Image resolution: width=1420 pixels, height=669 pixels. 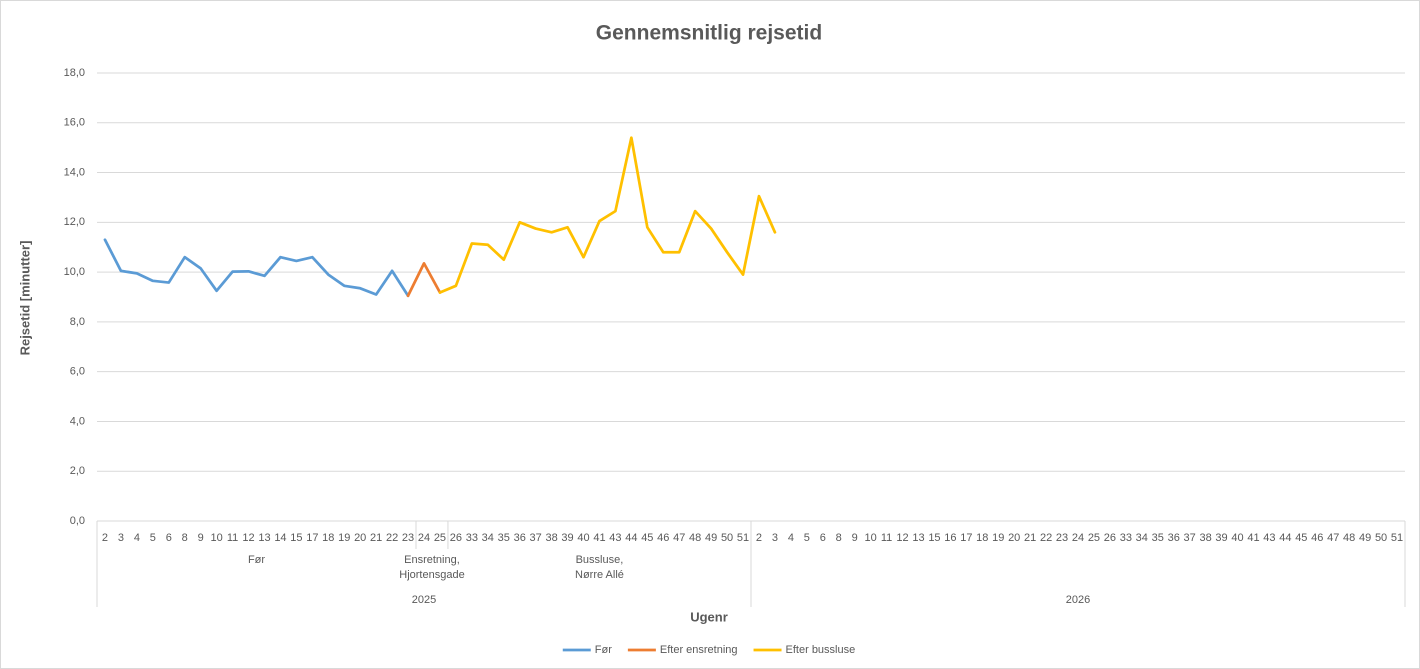 What do you see at coordinates (77, 372) in the screenshot?
I see `y-tick-label: 6,0` at bounding box center [77, 372].